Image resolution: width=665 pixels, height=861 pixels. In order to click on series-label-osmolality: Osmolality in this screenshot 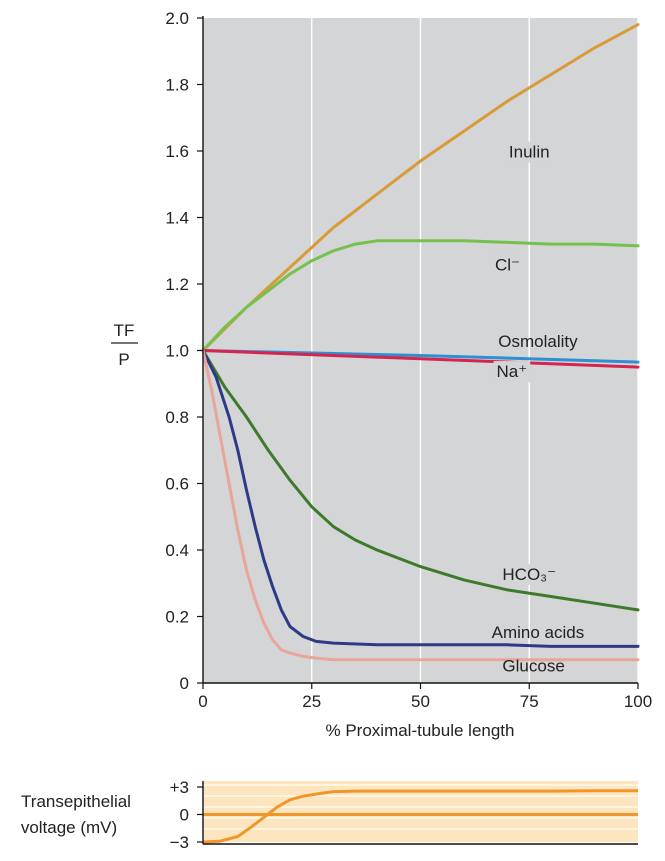, I will do `click(538, 341)`.